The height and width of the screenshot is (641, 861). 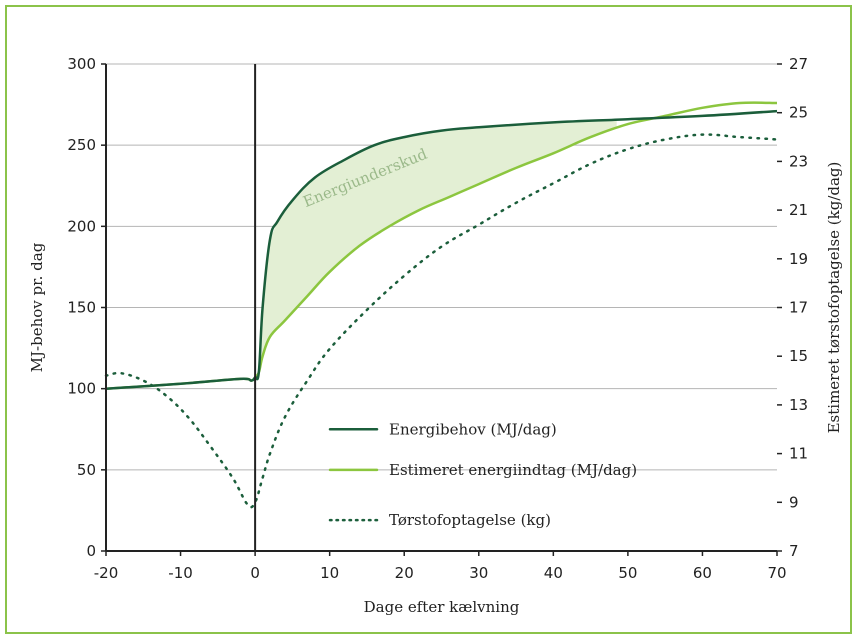 I want to click on y2-tick-label: 15, so click(x=798, y=356).